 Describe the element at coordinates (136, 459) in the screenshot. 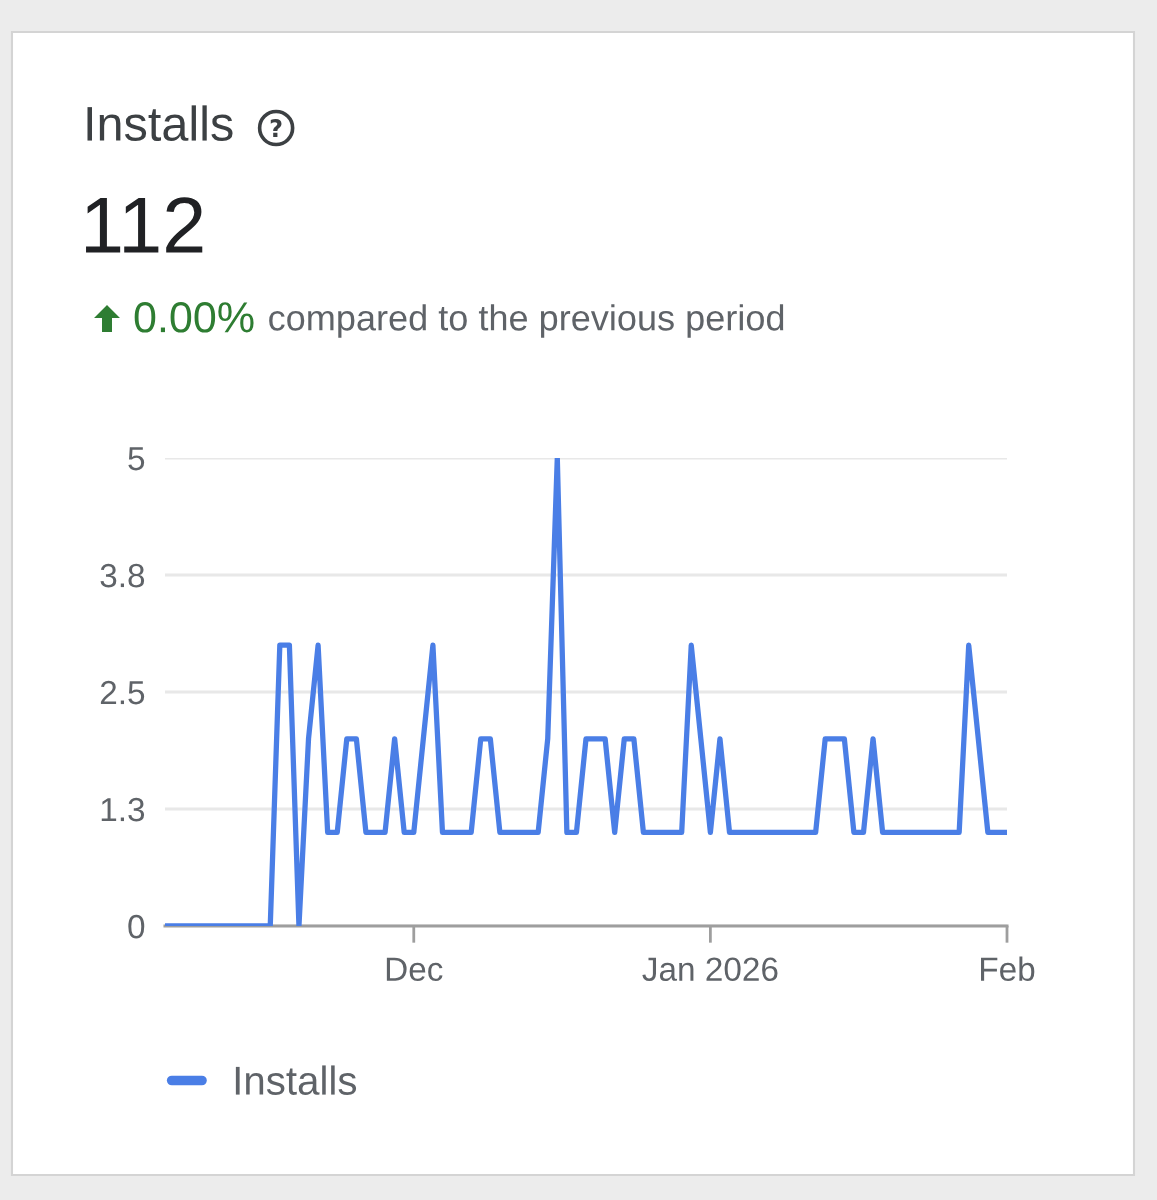

I see `y-tick-label: 5` at that location.